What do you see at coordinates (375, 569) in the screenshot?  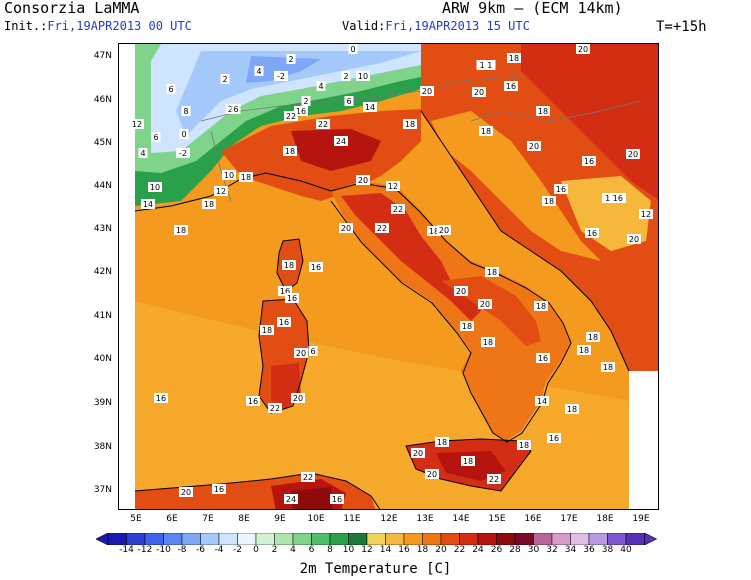 I see `colorbar-title: 2m Temperature [C]` at bounding box center [375, 569].